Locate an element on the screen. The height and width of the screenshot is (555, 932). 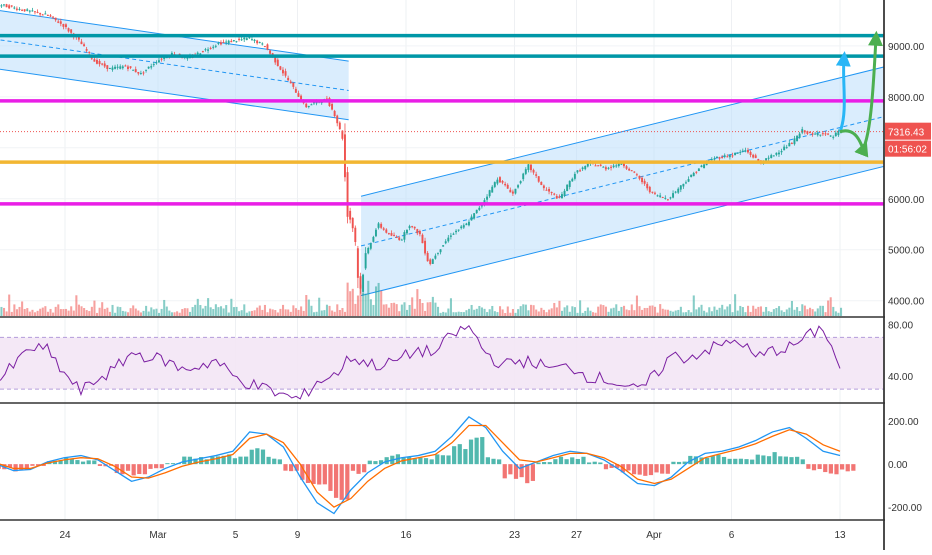
time-tick-4: 16 is located at coordinates (406, 535).